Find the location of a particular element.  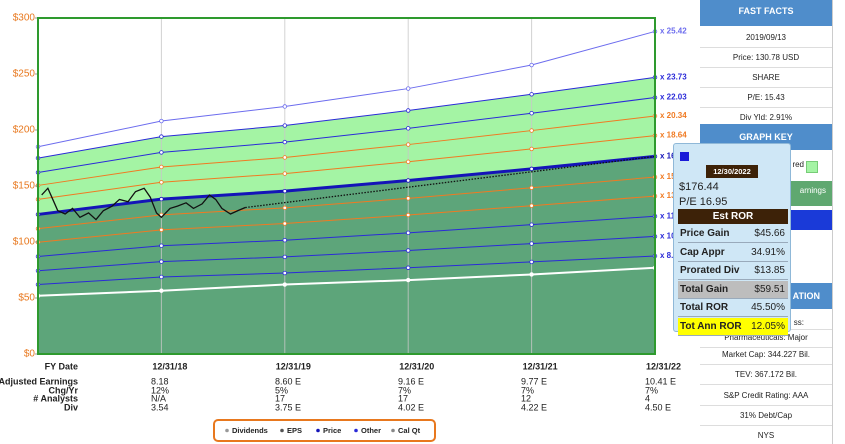

legend-label: Other is located at coordinates (371, 430).